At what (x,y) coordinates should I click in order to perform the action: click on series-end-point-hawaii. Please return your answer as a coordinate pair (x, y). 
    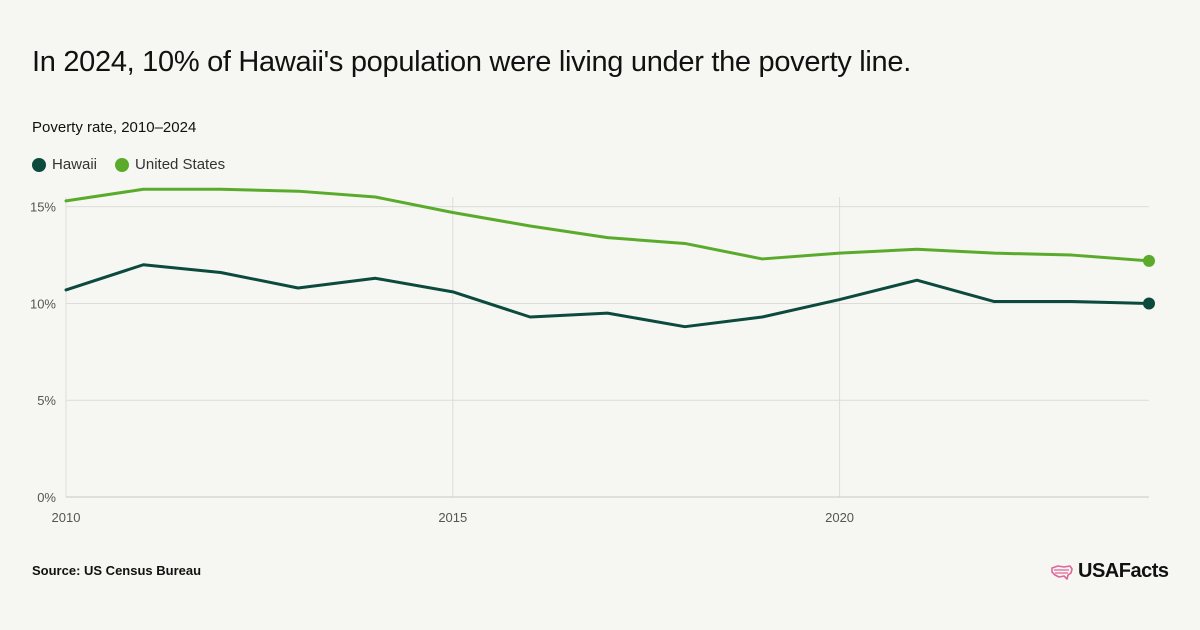
    Looking at the image, I should click on (1149, 303).